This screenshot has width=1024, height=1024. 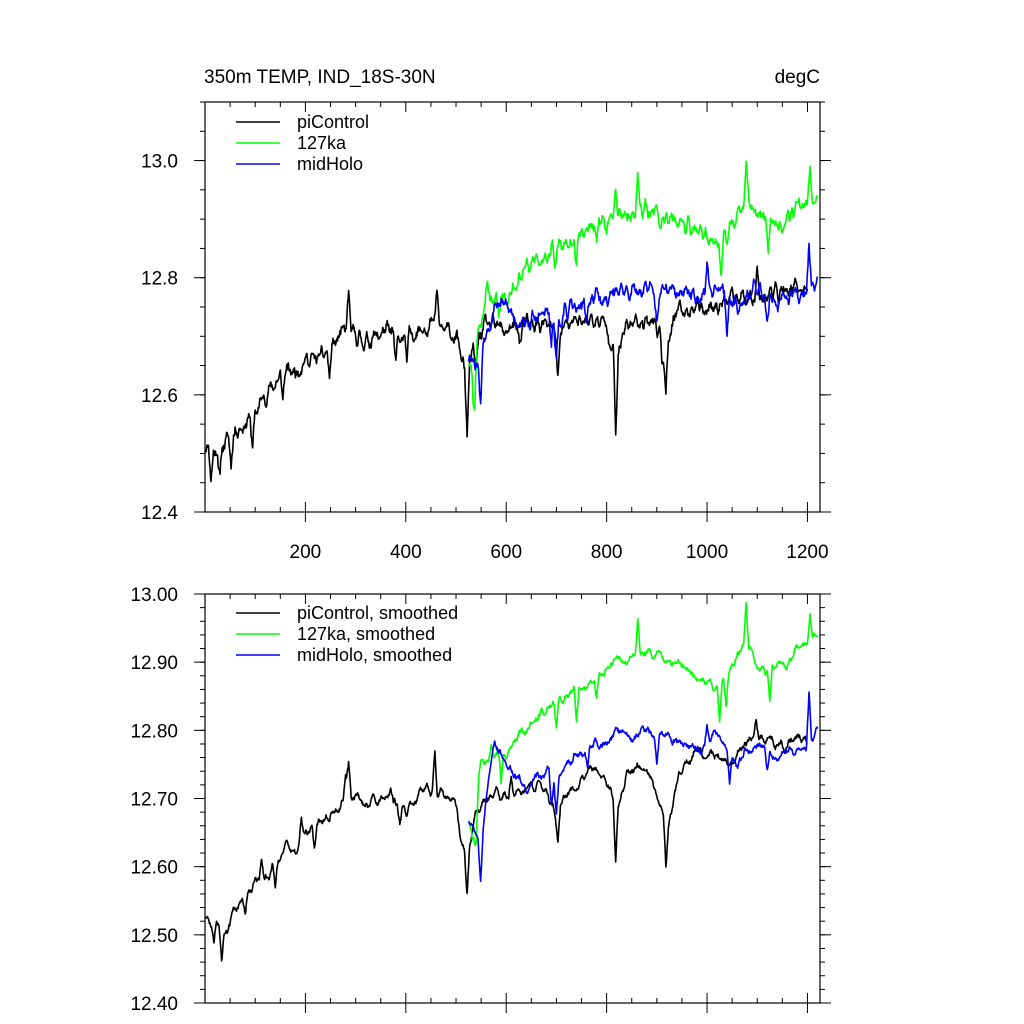 What do you see at coordinates (159, 162) in the screenshot?
I see `y-tick-label: 13.0` at bounding box center [159, 162].